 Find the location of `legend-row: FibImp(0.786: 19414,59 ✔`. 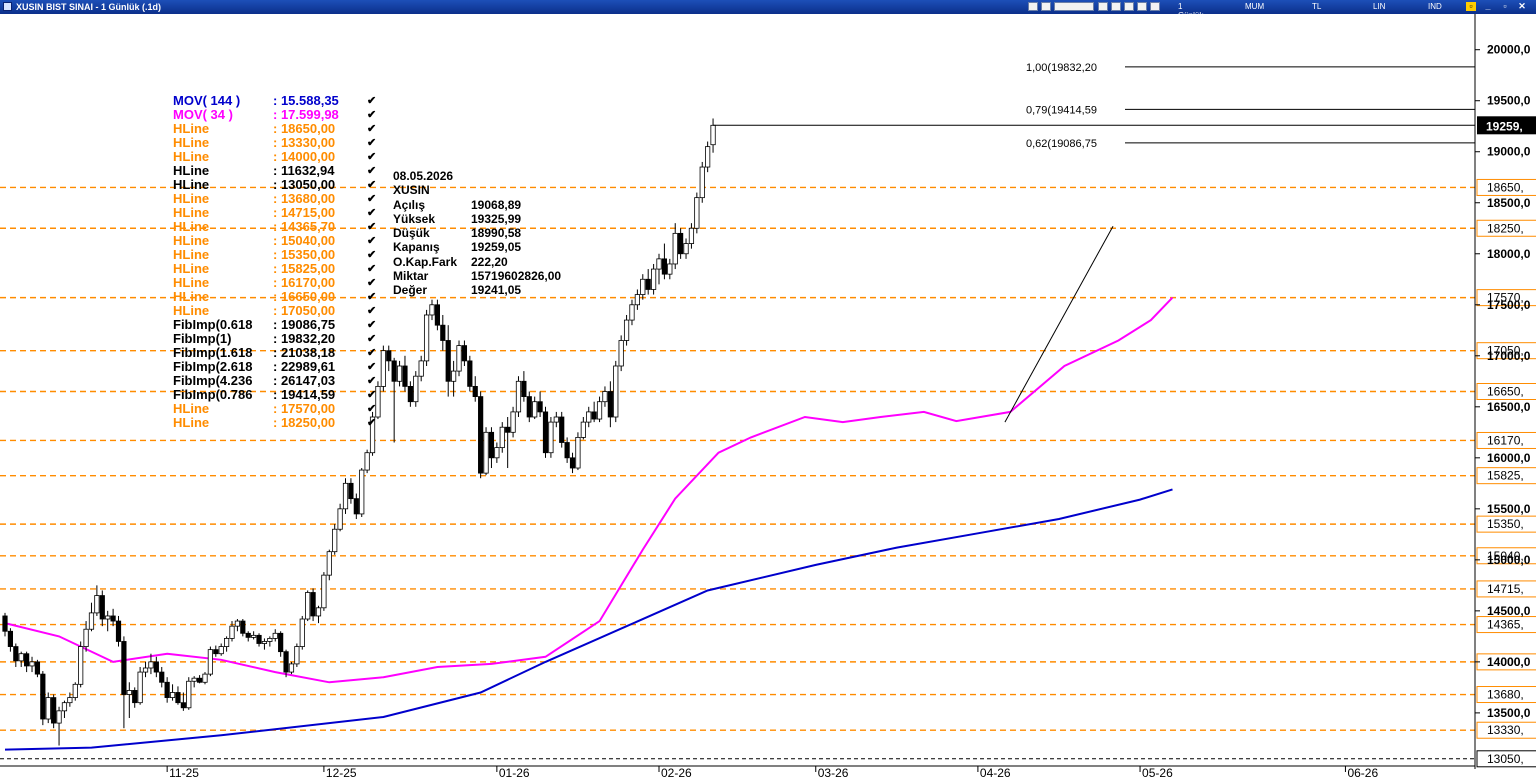

legend-row: FibImp(0.786: 19414,59 ✔ is located at coordinates (274, 395).